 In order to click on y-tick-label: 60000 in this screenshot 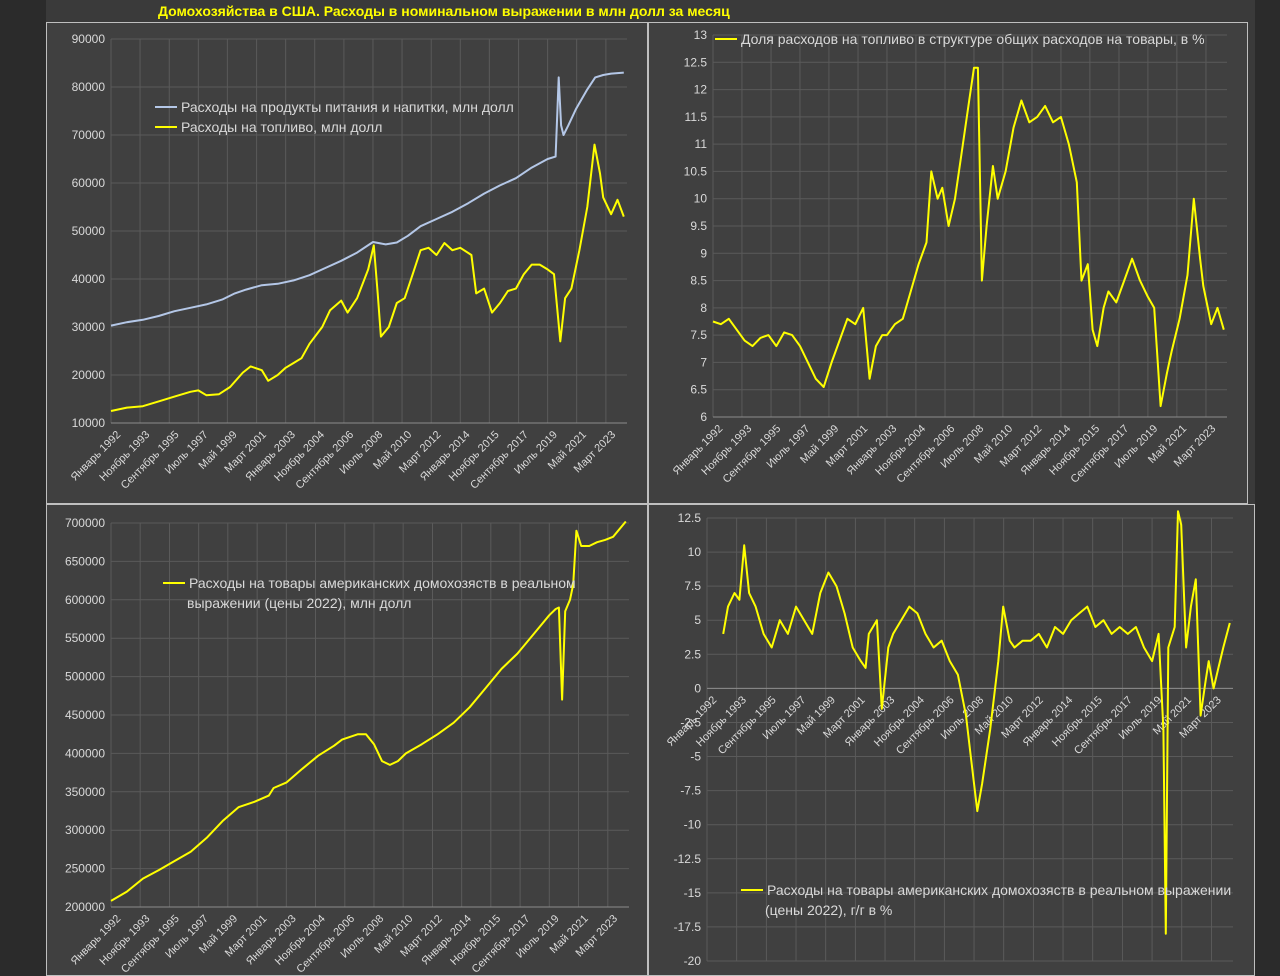, I will do `click(89, 183)`.